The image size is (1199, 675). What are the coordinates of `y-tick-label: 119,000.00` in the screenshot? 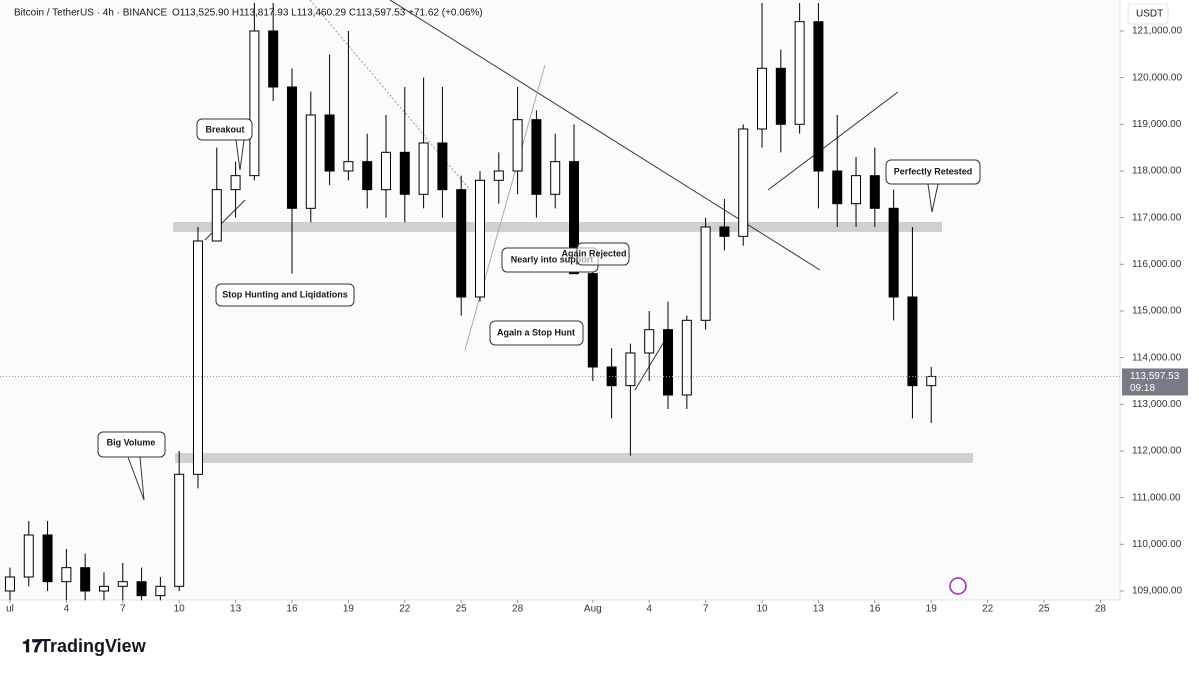 It's located at (1157, 124).